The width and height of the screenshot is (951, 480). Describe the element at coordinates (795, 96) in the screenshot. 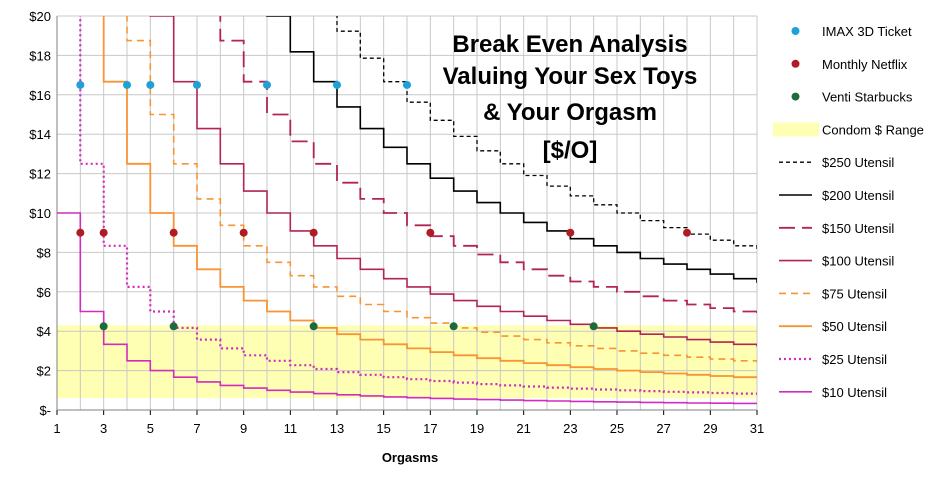

I see `legend-marker-venti-starbucks` at that location.